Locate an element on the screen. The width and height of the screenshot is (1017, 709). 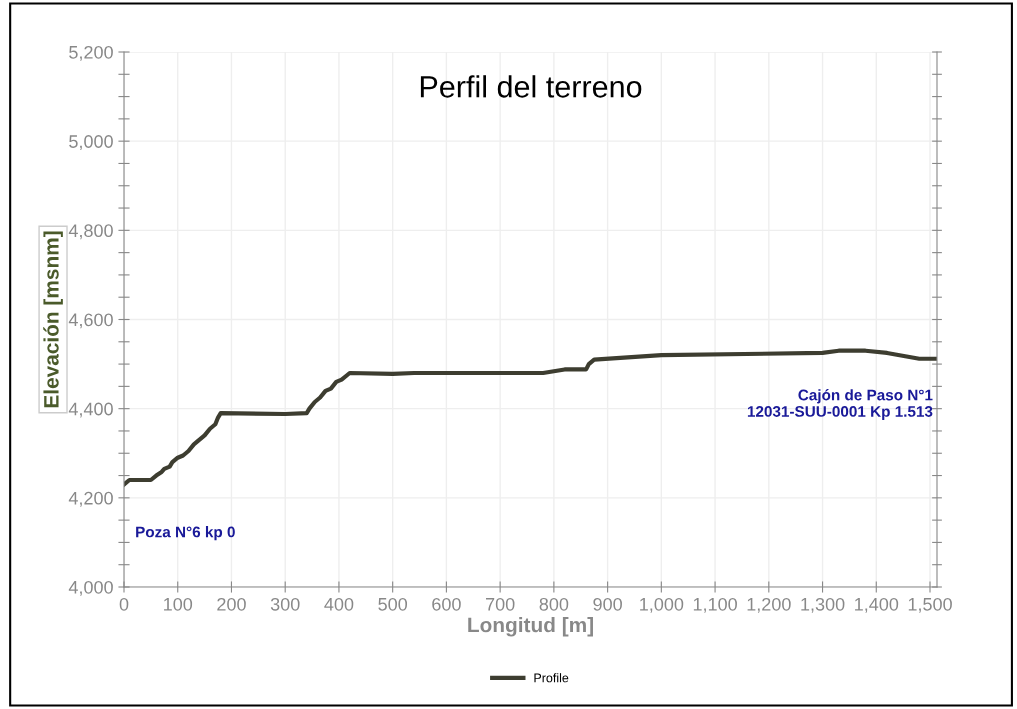
y-tick-label: 4,800 is located at coordinates (90, 232).